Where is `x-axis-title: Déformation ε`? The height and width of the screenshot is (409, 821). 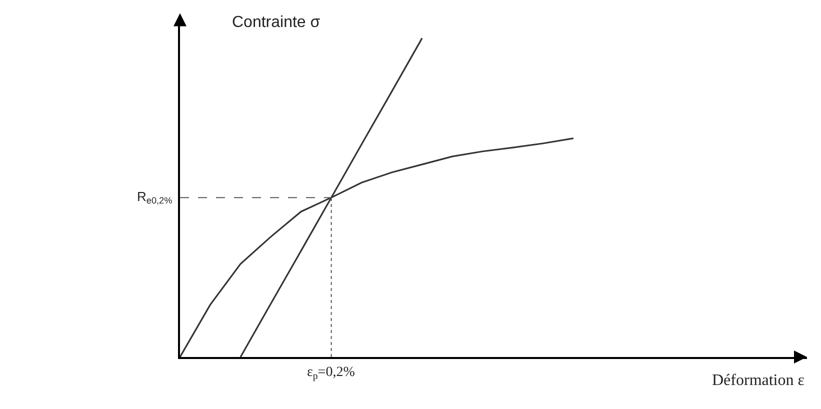
x-axis-title: Déformation ε is located at coordinates (758, 380).